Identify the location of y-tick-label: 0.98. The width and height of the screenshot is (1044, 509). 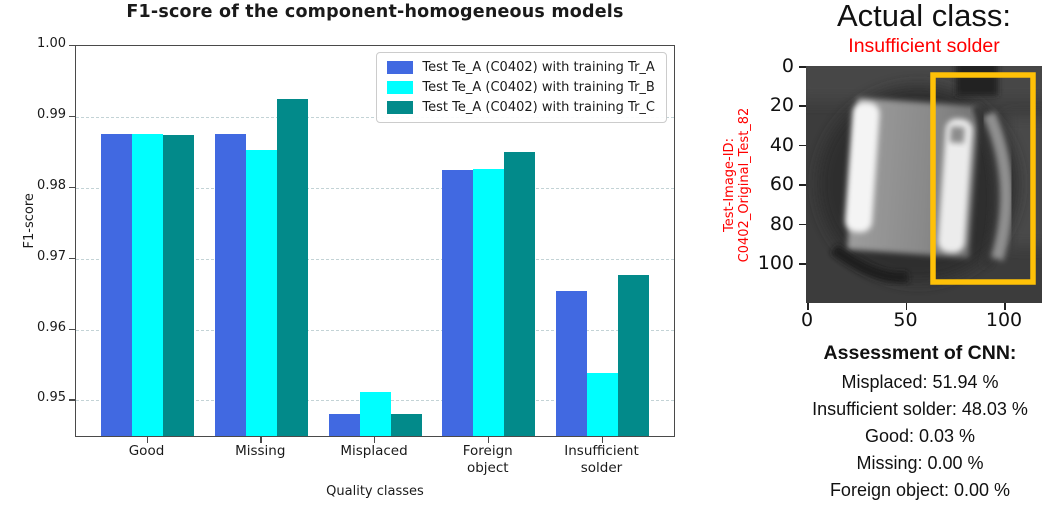
(51, 185).